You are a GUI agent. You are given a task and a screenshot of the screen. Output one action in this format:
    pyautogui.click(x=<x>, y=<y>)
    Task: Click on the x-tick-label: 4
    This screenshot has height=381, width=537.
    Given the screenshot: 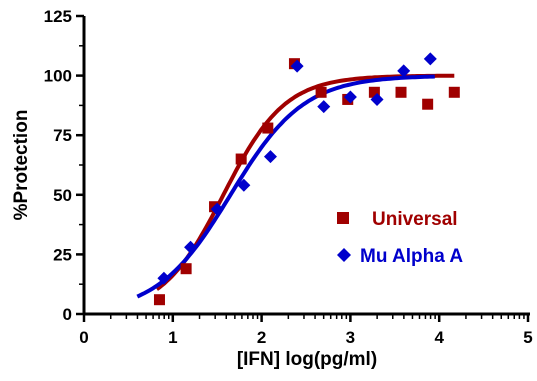 What is the action you would take?
    pyautogui.click(x=439, y=337)
    